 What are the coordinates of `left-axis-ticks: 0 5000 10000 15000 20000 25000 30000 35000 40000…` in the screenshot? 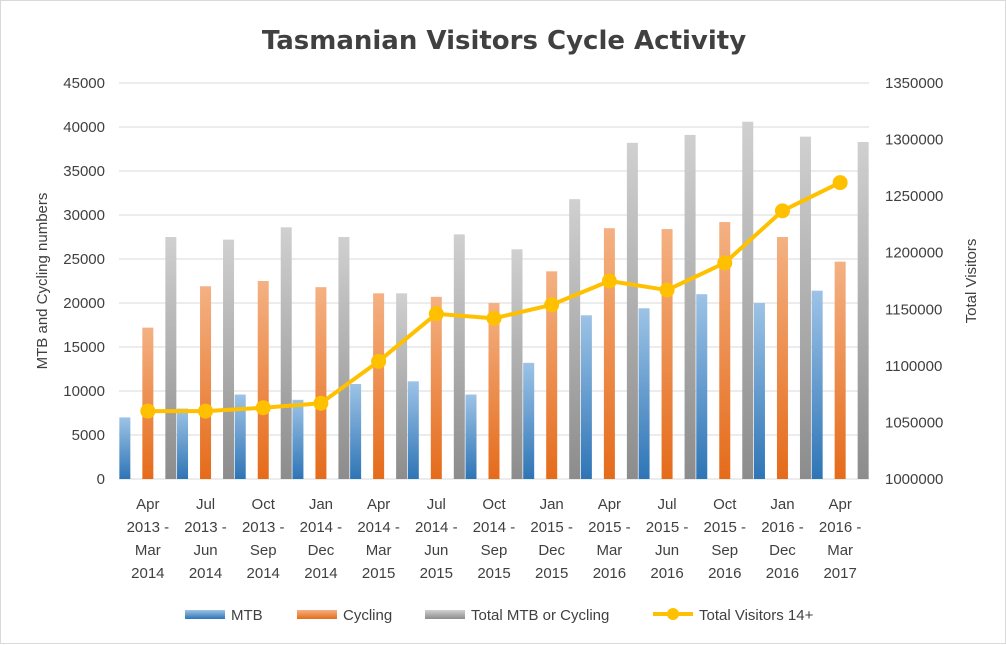 It's located at (84, 281).